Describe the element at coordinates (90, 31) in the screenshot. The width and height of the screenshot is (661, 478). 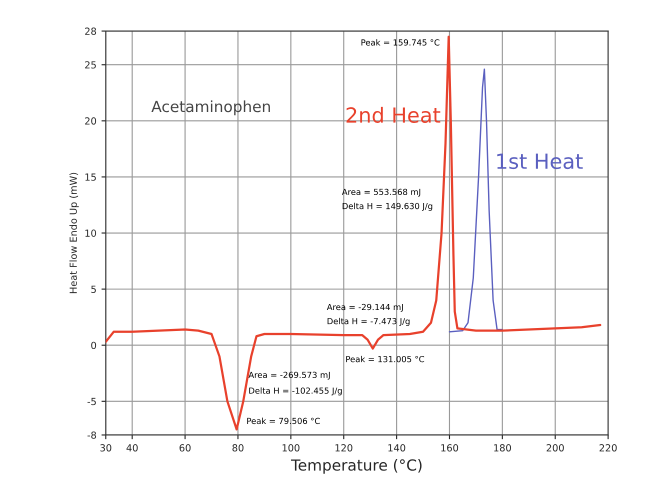
I see `y-tick-label: 28` at that location.